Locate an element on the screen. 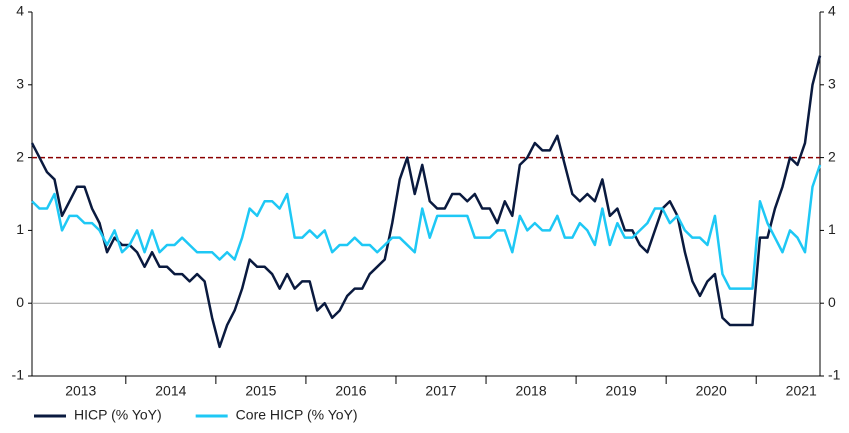  y2-tick-label: 0 is located at coordinates (832, 302).